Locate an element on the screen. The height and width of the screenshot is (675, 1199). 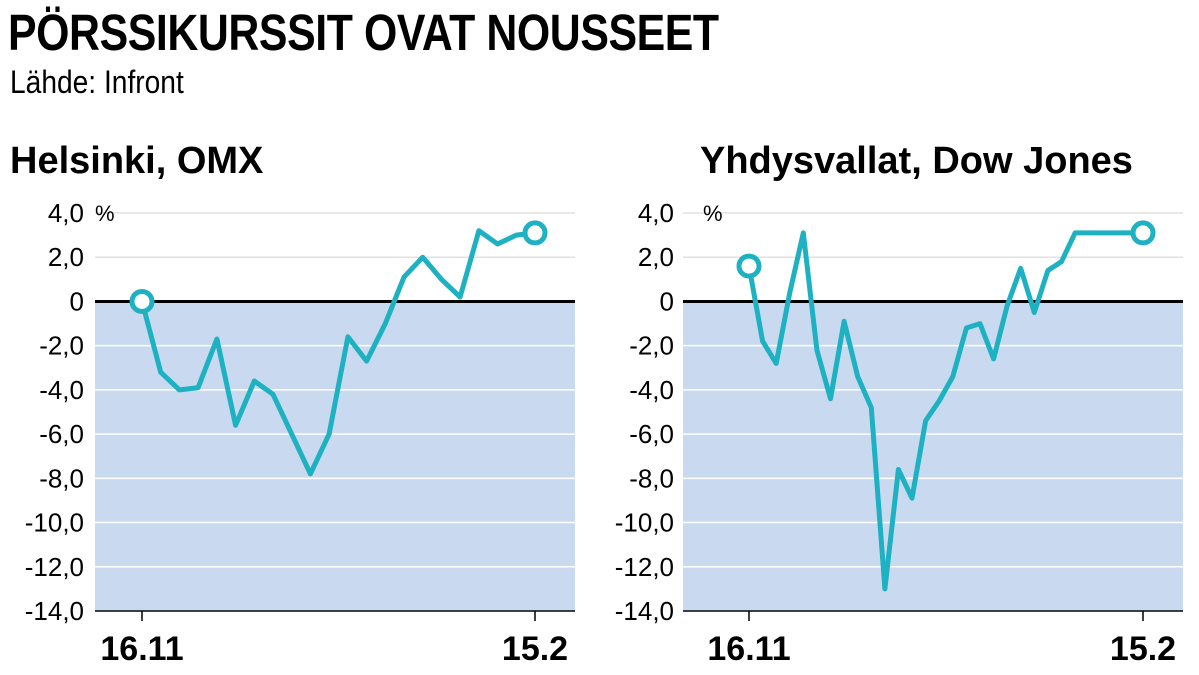
source-label: Lähde: Infront is located at coordinates (97, 82).